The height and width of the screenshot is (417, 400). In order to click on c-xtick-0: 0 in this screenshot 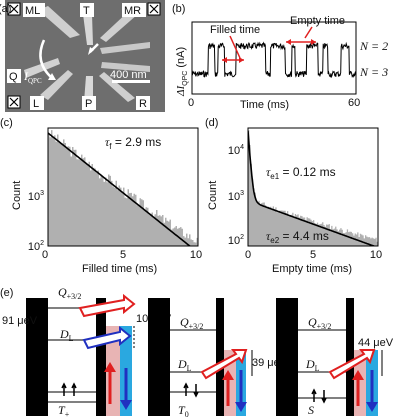, I will do `click(45, 255)`.